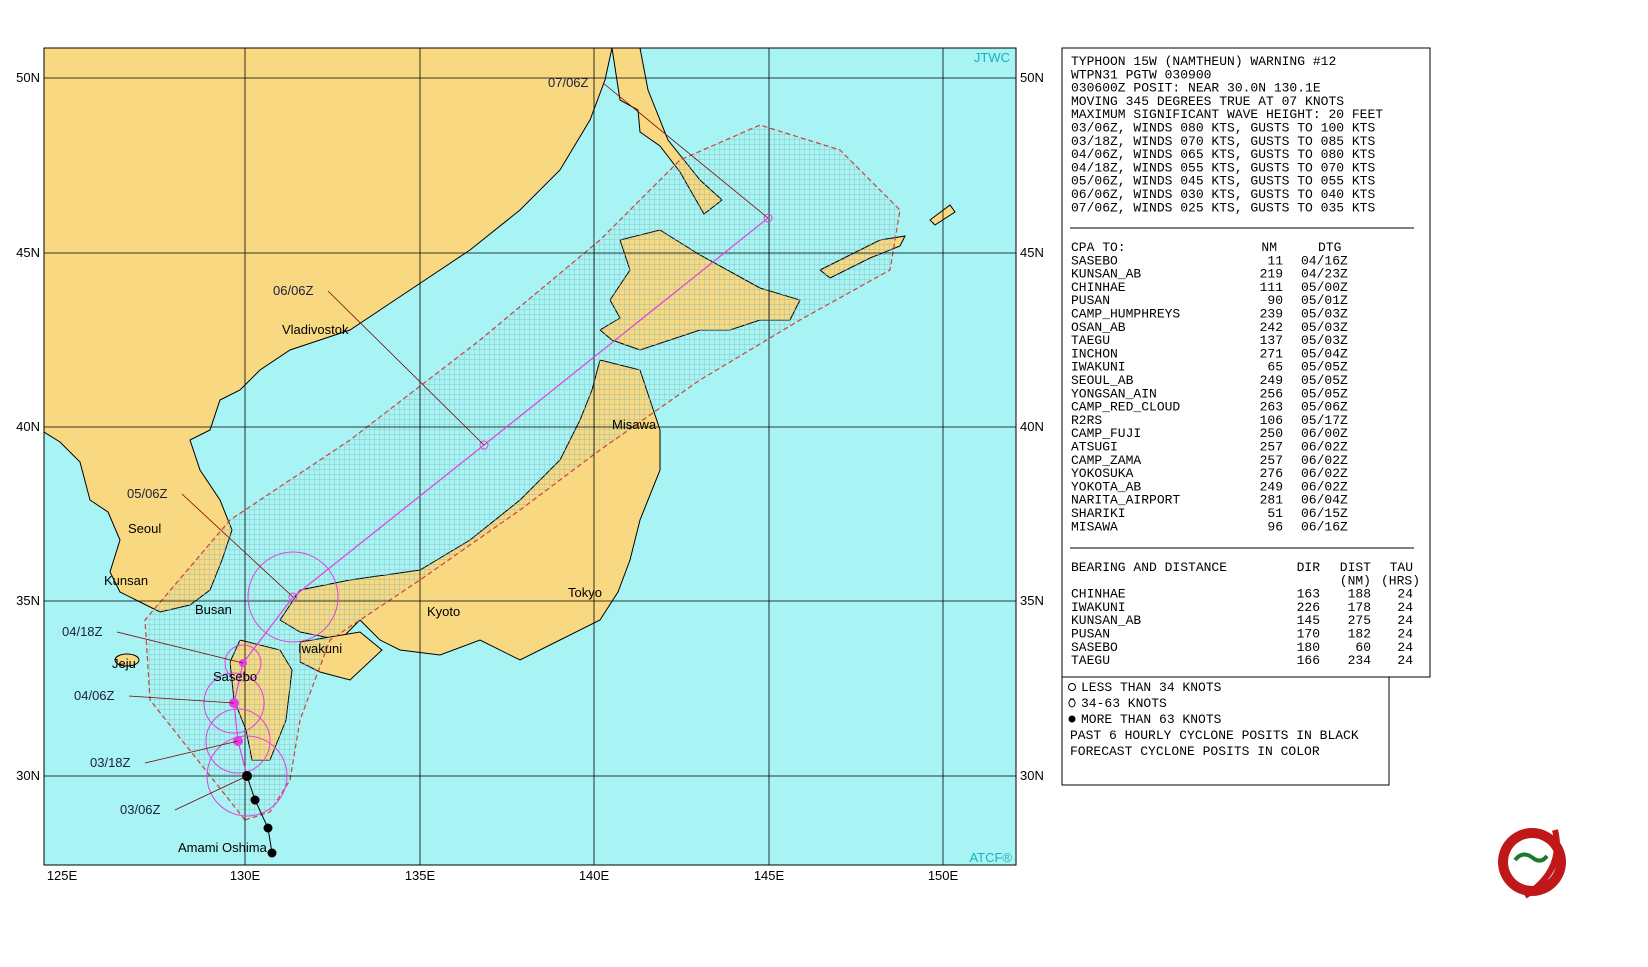 This screenshot has height=967, width=1648. Describe the element at coordinates (1149, 567) in the screenshot. I see `bearing-header: BEARING AND DISTANCE` at that location.